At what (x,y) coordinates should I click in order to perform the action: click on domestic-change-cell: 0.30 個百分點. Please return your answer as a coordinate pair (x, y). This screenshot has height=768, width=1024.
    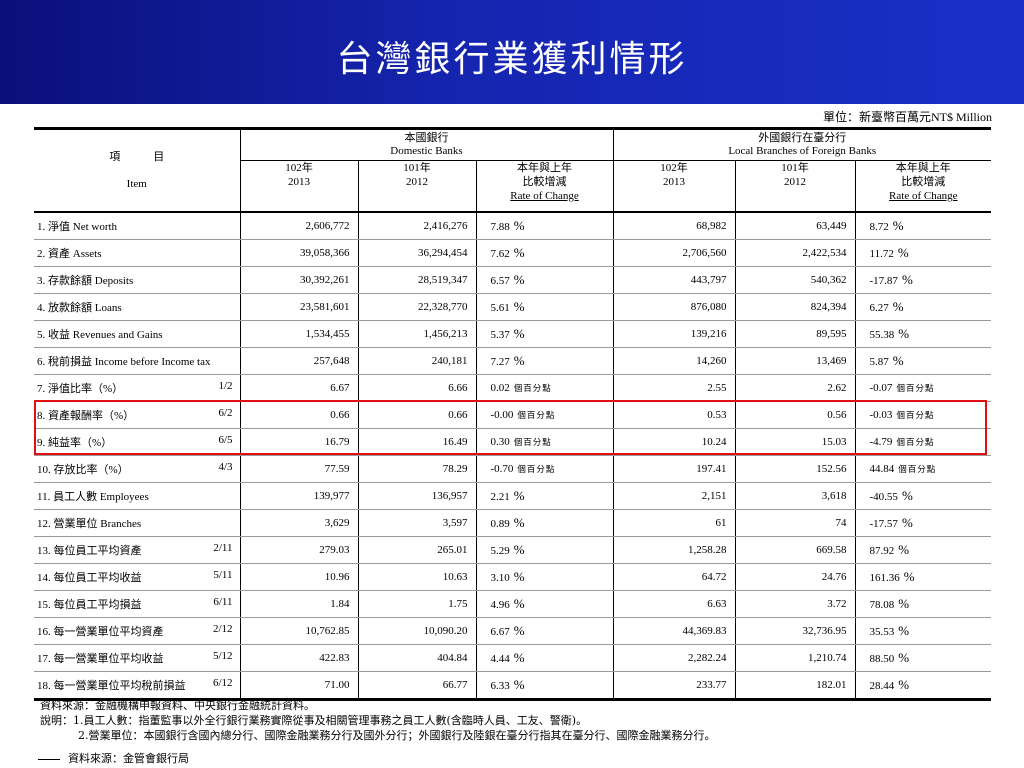
    Looking at the image, I should click on (545, 442).